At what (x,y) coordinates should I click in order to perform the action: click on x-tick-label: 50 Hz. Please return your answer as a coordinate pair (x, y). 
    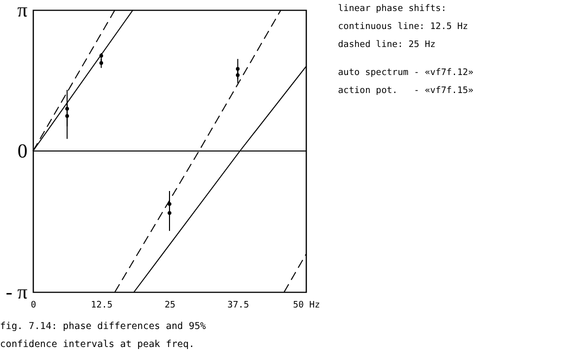
    Looking at the image, I should click on (306, 305).